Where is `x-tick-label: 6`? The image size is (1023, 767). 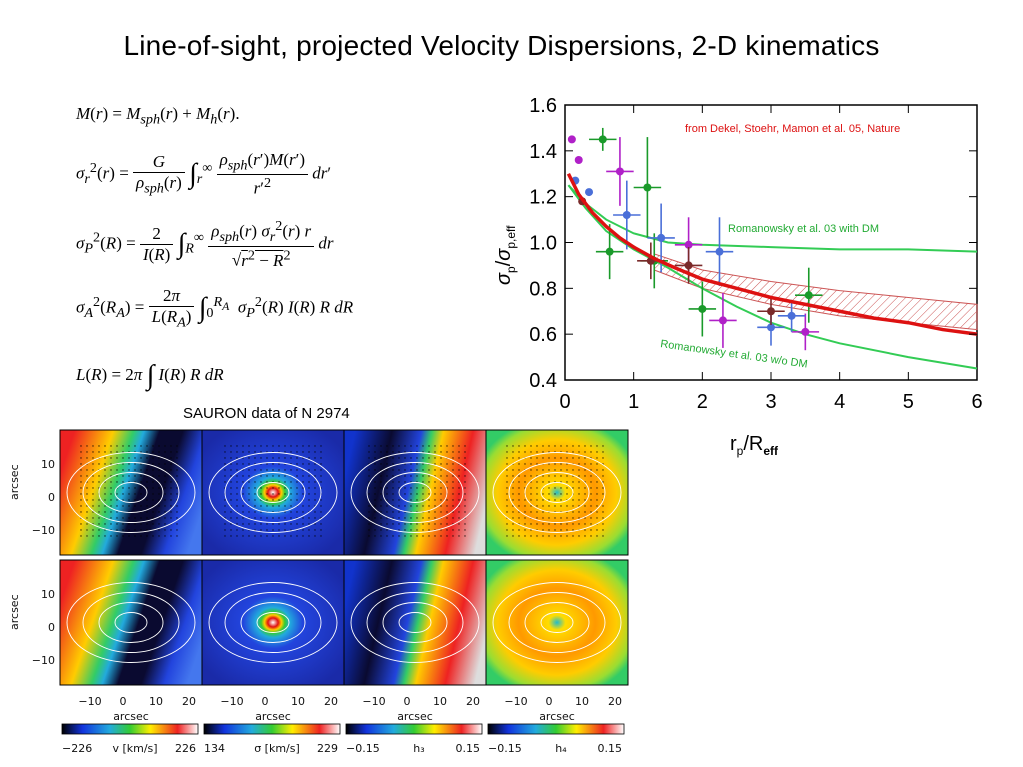
x-tick-label: 6 is located at coordinates (976, 402).